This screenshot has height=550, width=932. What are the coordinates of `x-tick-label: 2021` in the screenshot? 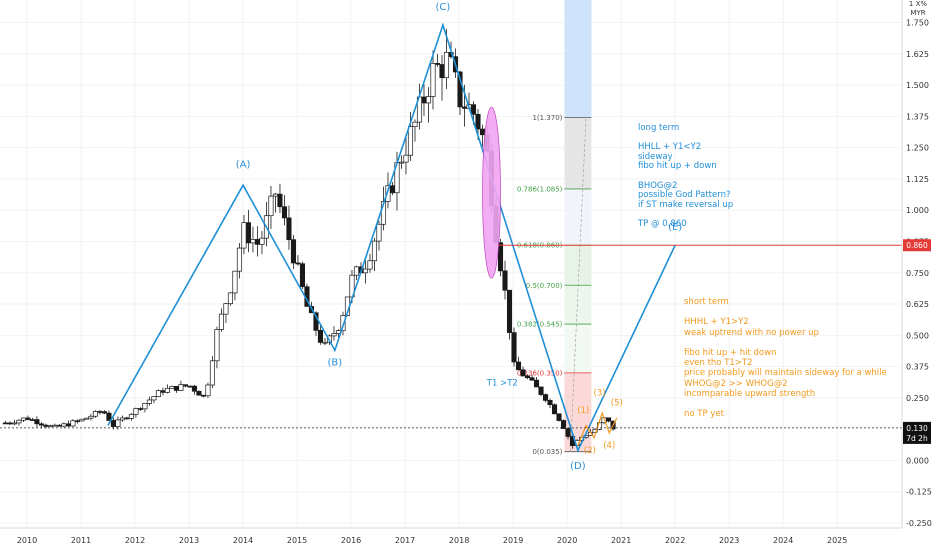 It's located at (621, 540).